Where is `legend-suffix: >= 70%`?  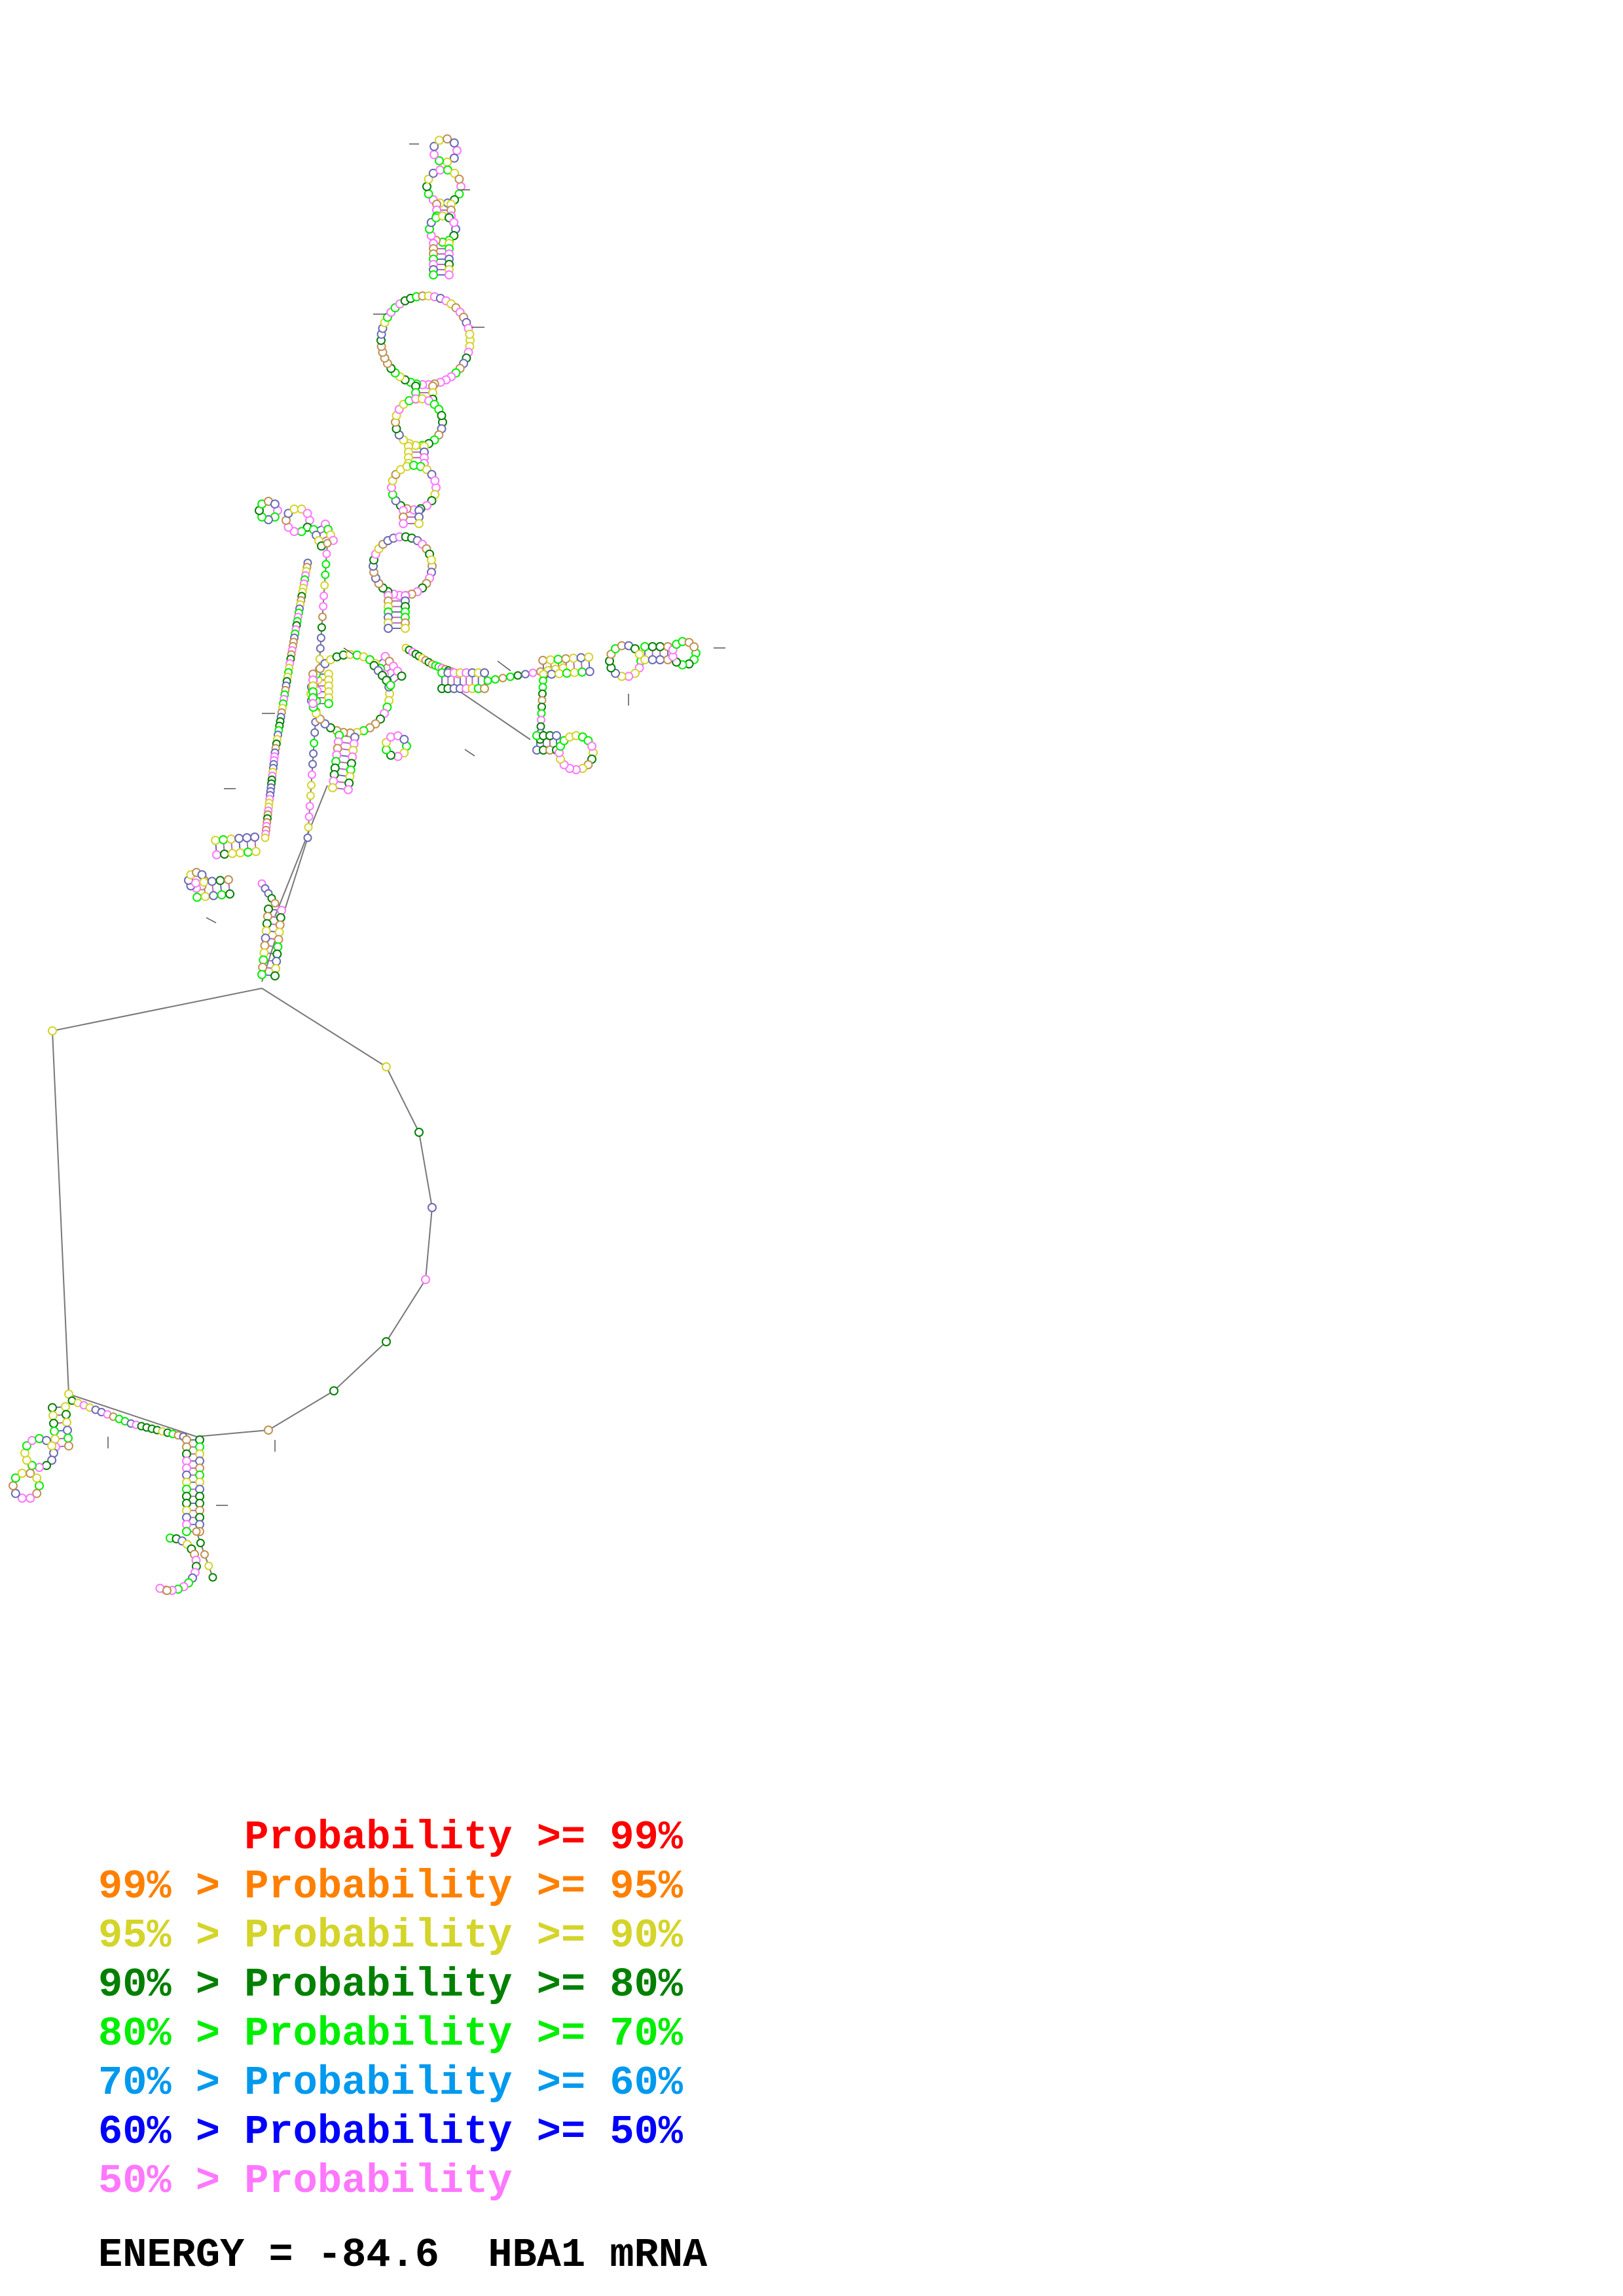 legend-suffix: >= 70% is located at coordinates (609, 2034).